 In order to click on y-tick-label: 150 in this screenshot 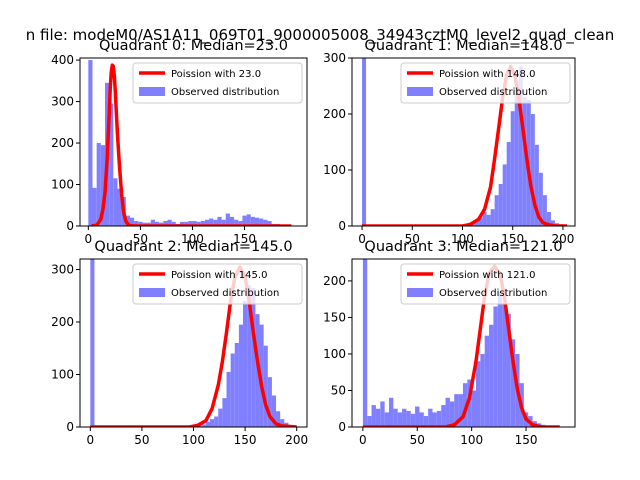, I will do `click(334, 317)`.